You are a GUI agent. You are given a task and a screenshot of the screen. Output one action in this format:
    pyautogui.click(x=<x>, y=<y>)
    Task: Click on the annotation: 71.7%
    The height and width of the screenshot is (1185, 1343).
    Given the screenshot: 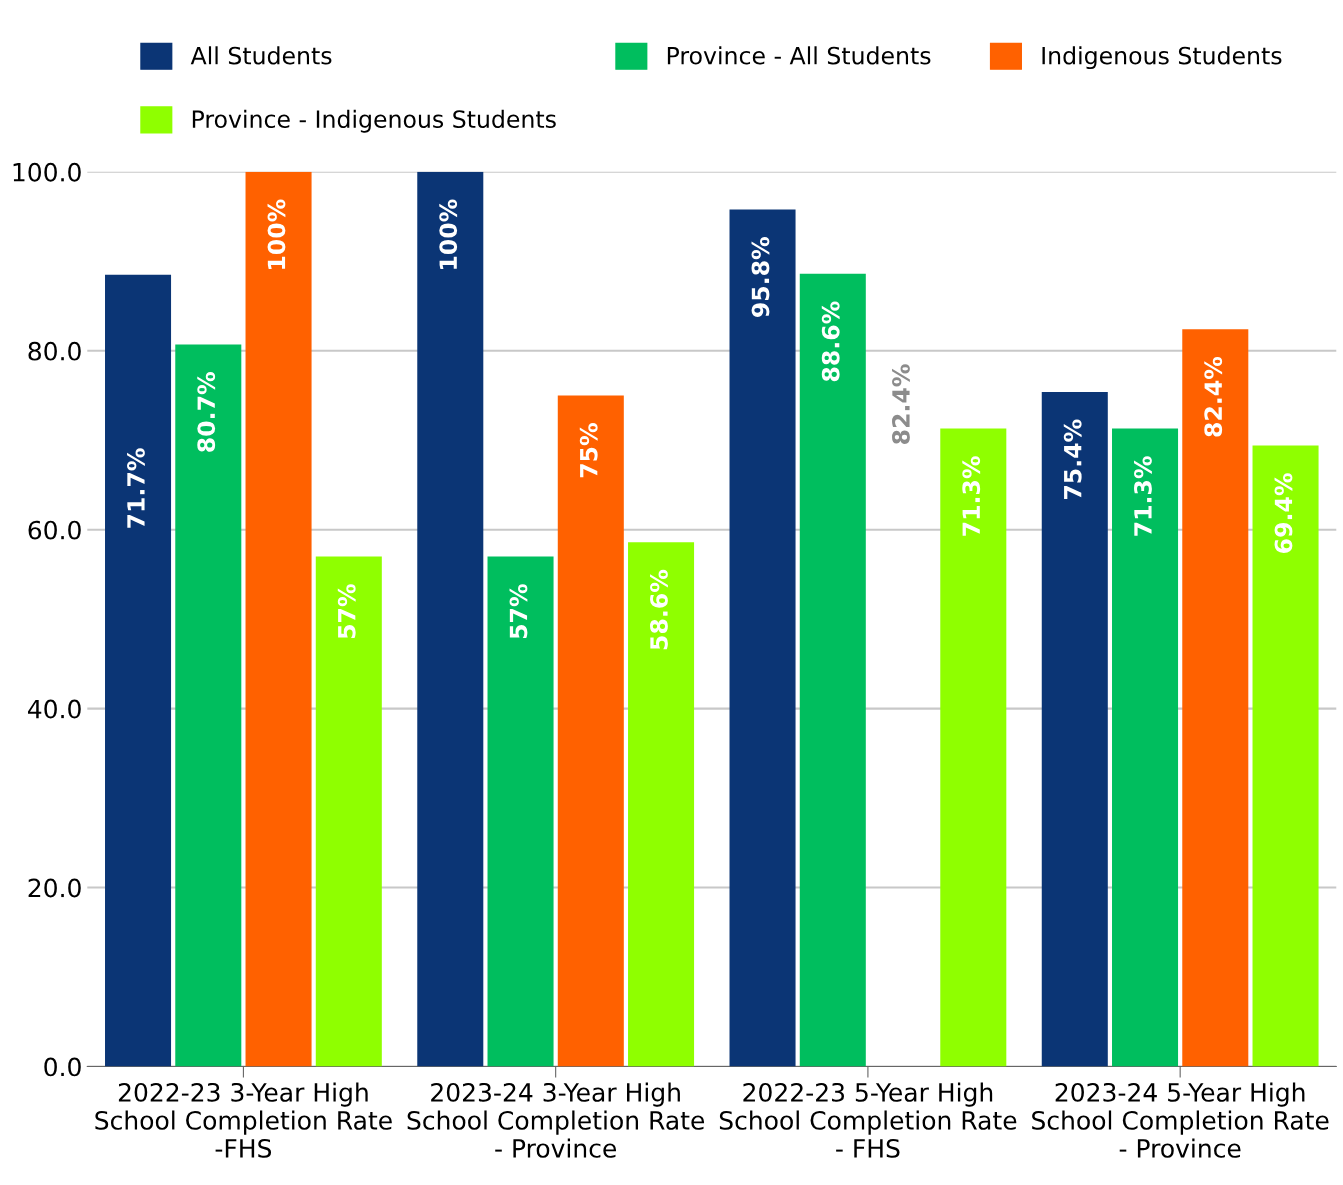 What is the action you would take?
    pyautogui.click(x=136, y=488)
    